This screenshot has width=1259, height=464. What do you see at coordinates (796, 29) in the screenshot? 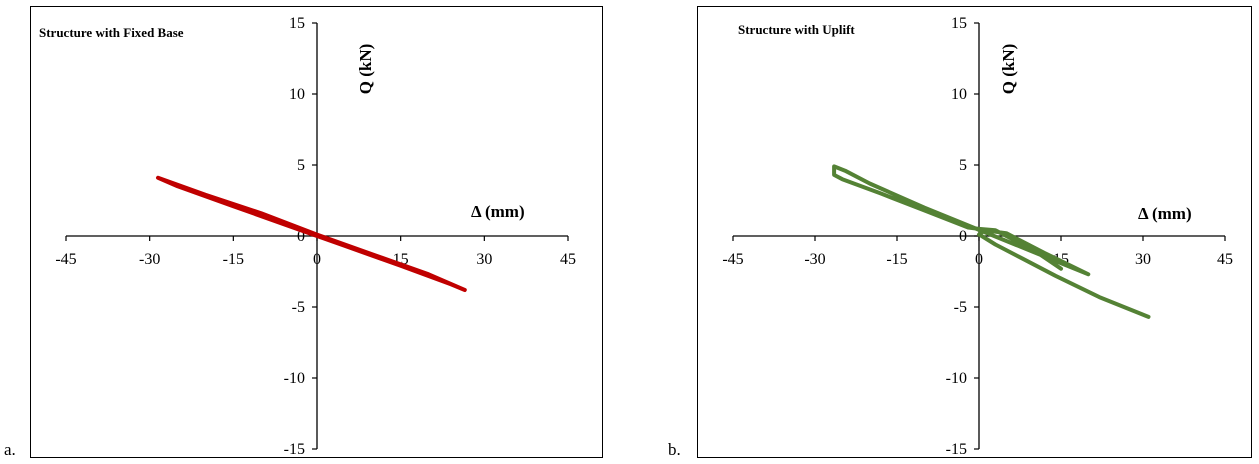
I see `chart-title: Structure with Uplift` at bounding box center [796, 29].